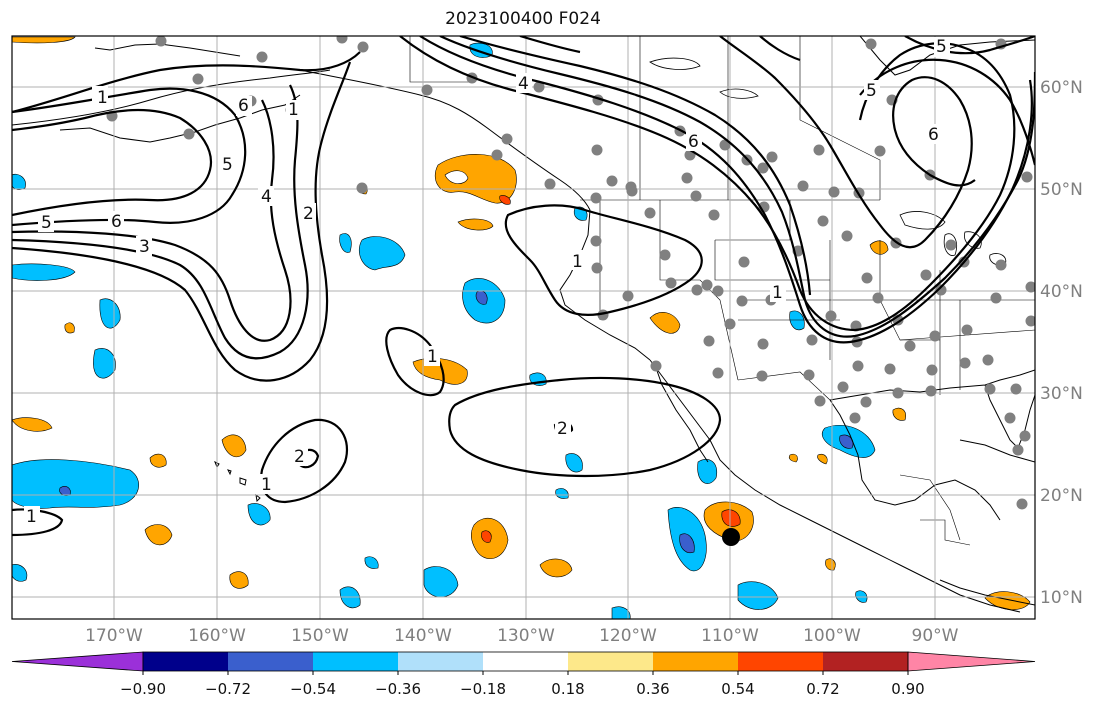 This screenshot has width=1102, height=710. I want to click on storm-center-marker, so click(731, 537).